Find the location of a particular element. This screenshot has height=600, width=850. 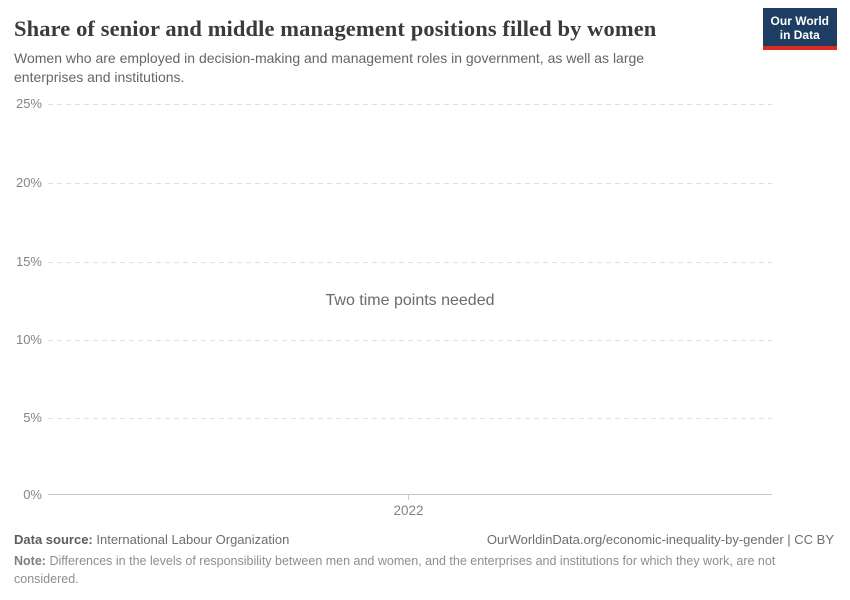

y-axis-tick-label-20: 20% is located at coordinates (28, 182).